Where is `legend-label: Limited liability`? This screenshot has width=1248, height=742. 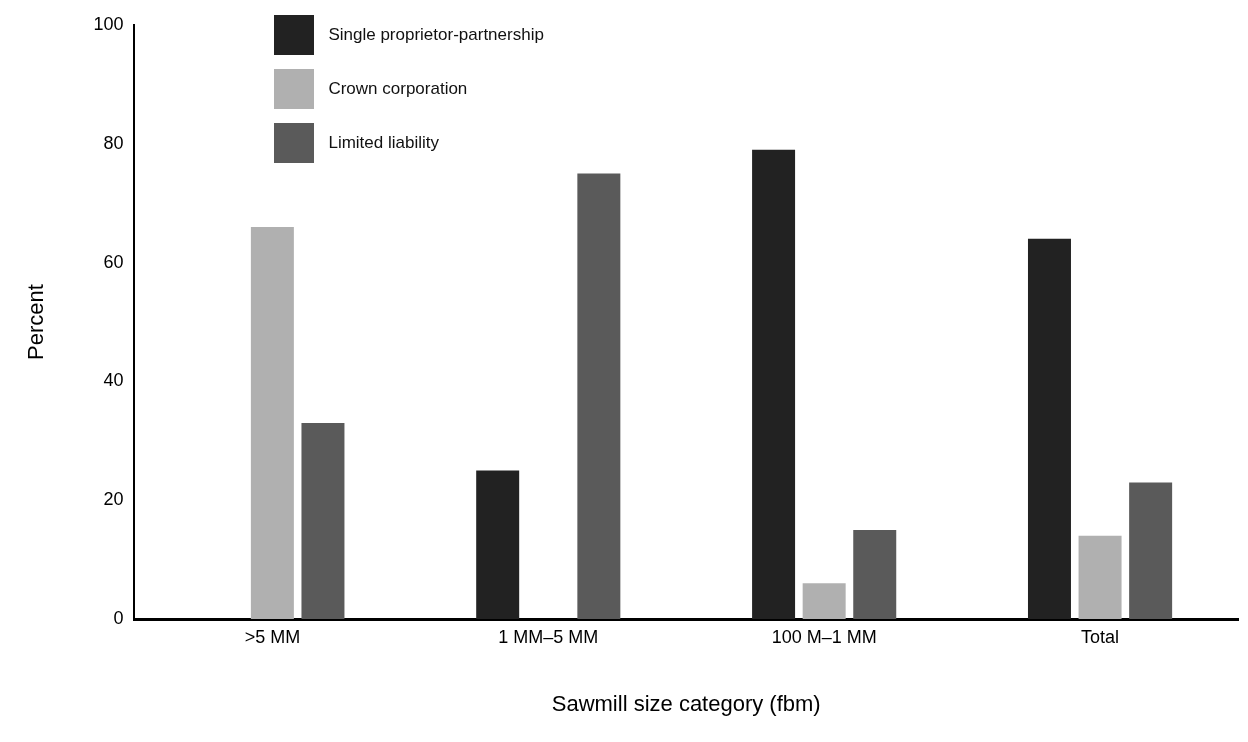 legend-label: Limited liability is located at coordinates (383, 143).